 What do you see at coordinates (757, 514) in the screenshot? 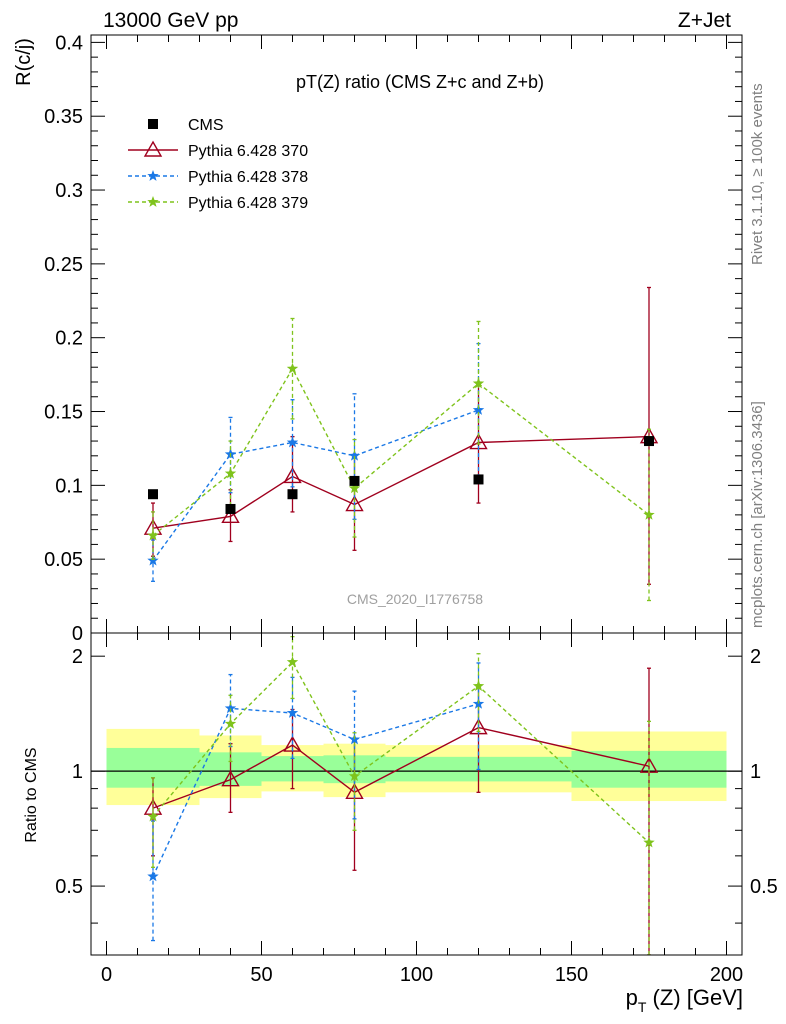
I see `mcplots-note: mcplots.cern.ch [arXiv:1306.3436]` at bounding box center [757, 514].